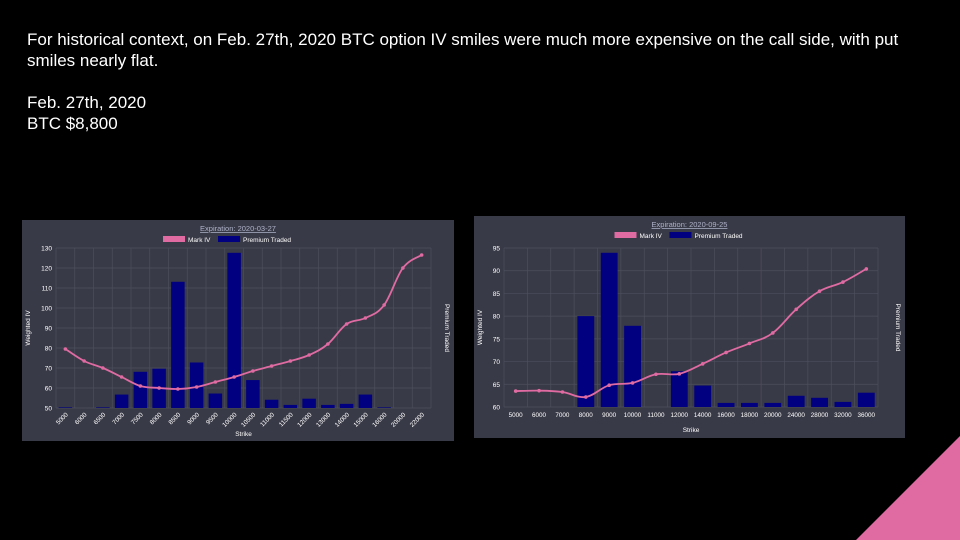  Describe the element at coordinates (174, 418) in the screenshot. I see `x-tick-label: 8500` at that location.